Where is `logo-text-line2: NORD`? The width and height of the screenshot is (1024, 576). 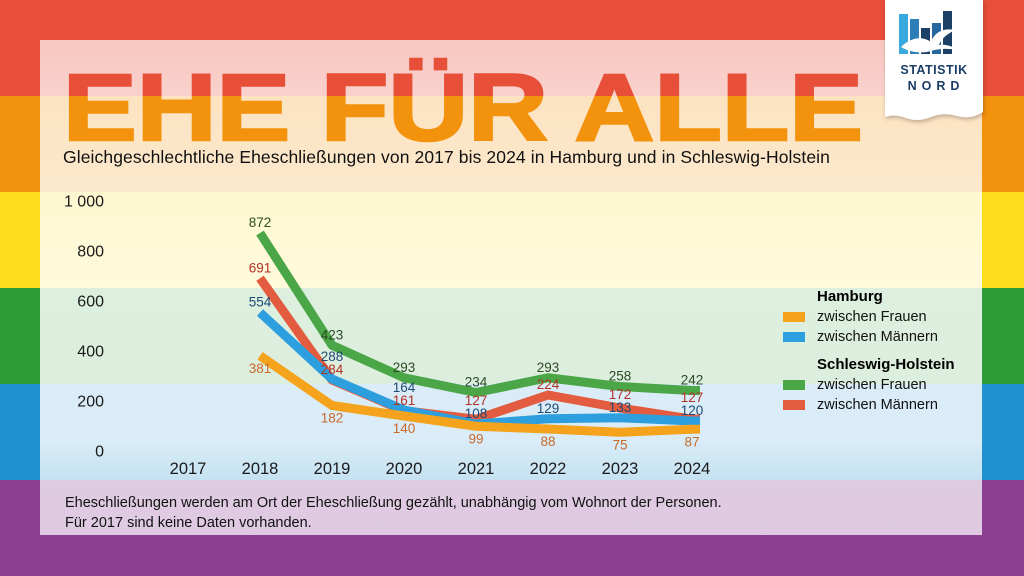 logo-text-line2: NORD is located at coordinates (936, 86).